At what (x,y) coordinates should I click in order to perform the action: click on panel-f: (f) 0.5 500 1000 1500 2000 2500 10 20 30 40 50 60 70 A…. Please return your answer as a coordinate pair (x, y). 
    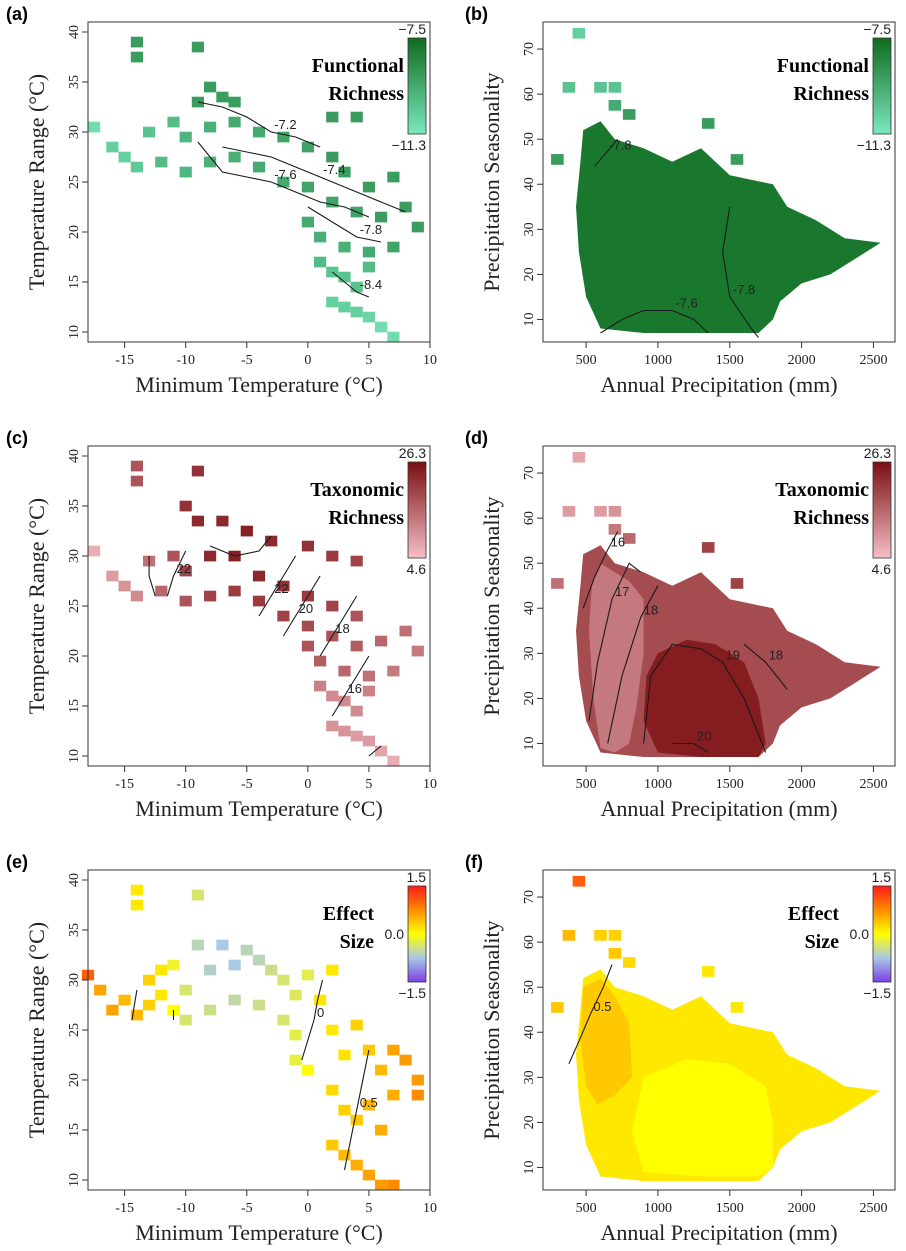
    Looking at the image, I should click on (680, 1048).